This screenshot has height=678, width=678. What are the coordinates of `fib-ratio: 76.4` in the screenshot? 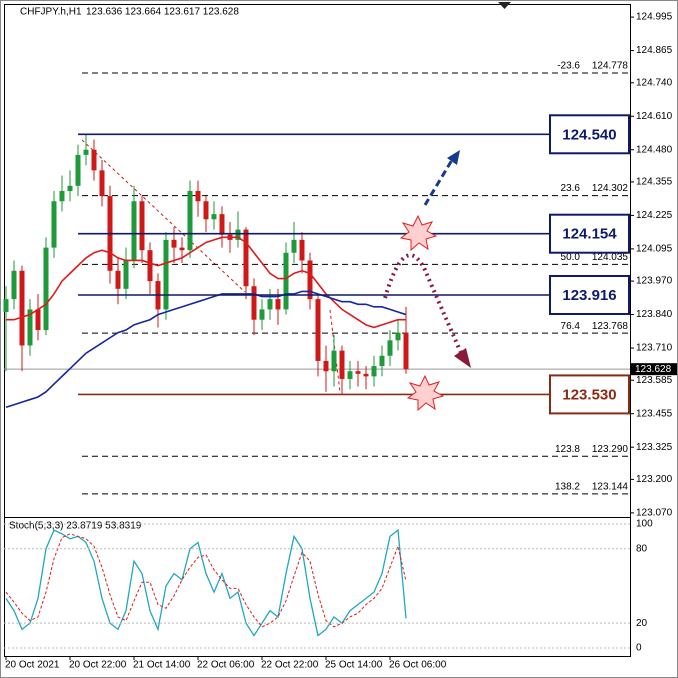 It's located at (571, 326).